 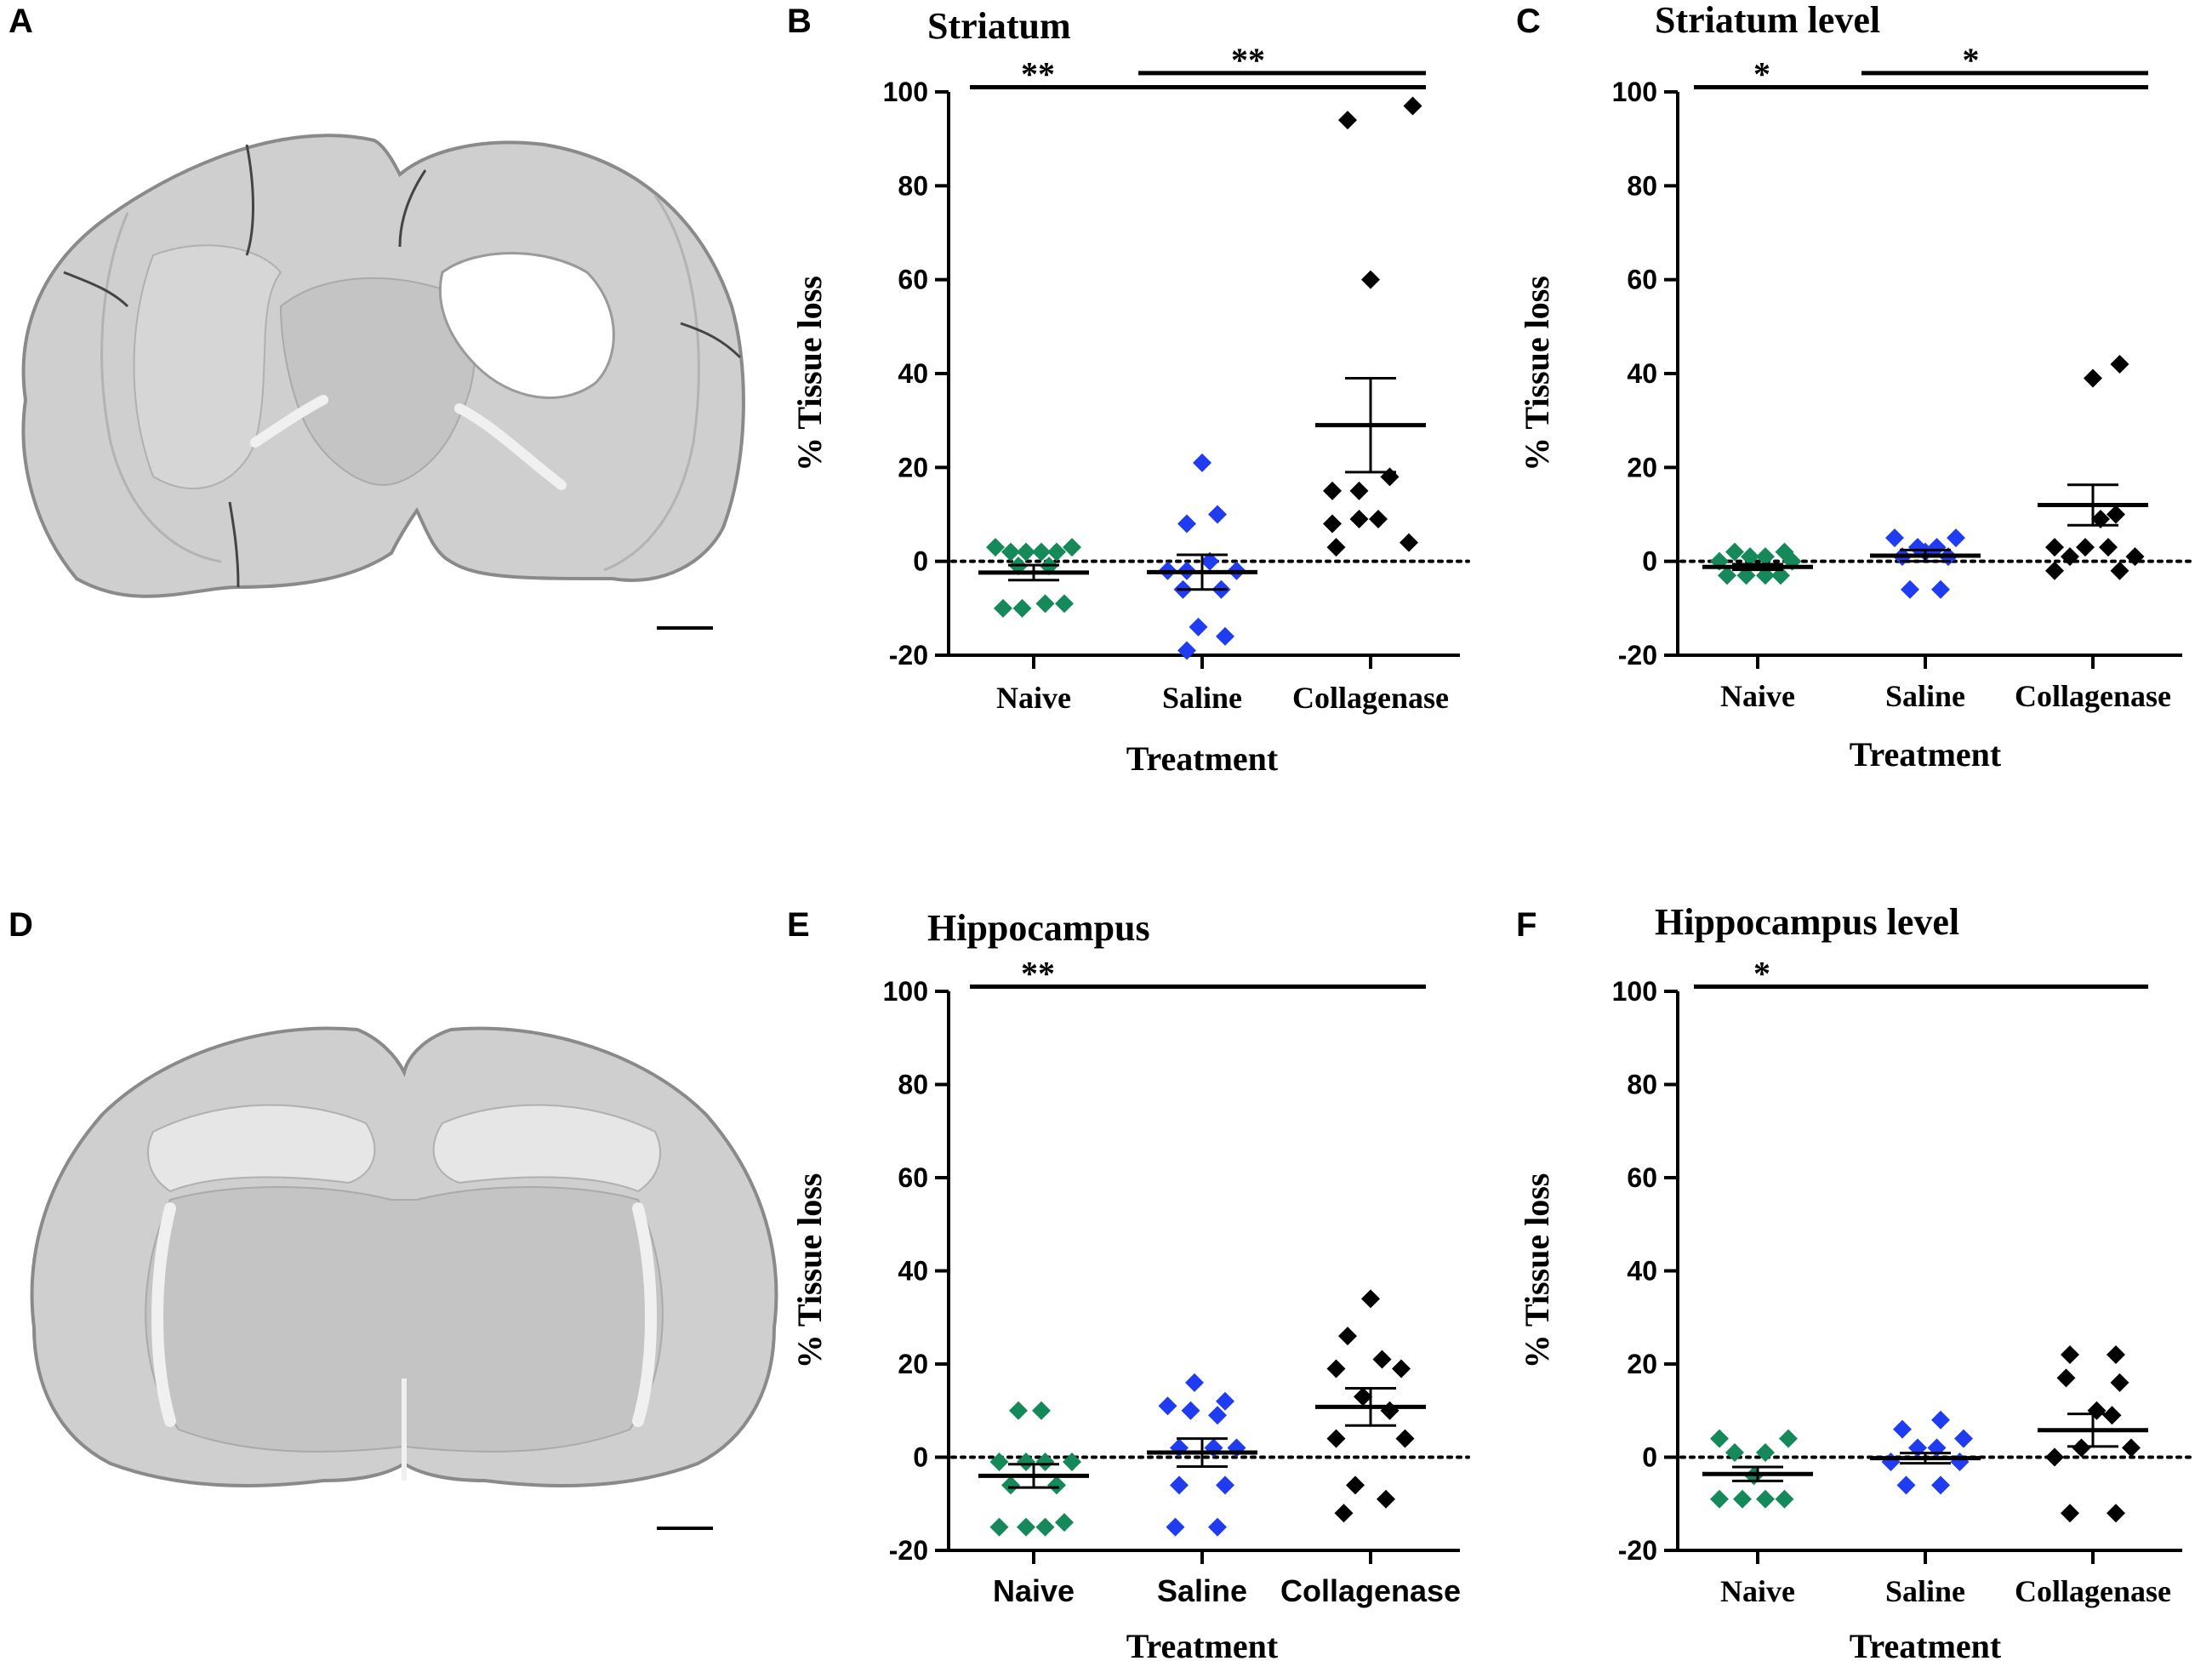 I want to click on chart-title: Striatum level, so click(x=1767, y=20).